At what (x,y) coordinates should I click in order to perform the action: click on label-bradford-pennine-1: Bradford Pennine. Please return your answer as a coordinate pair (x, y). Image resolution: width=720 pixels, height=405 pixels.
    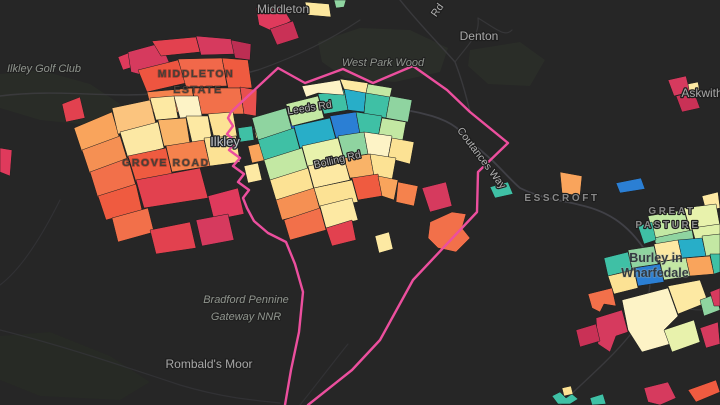
    Looking at the image, I should click on (246, 300).